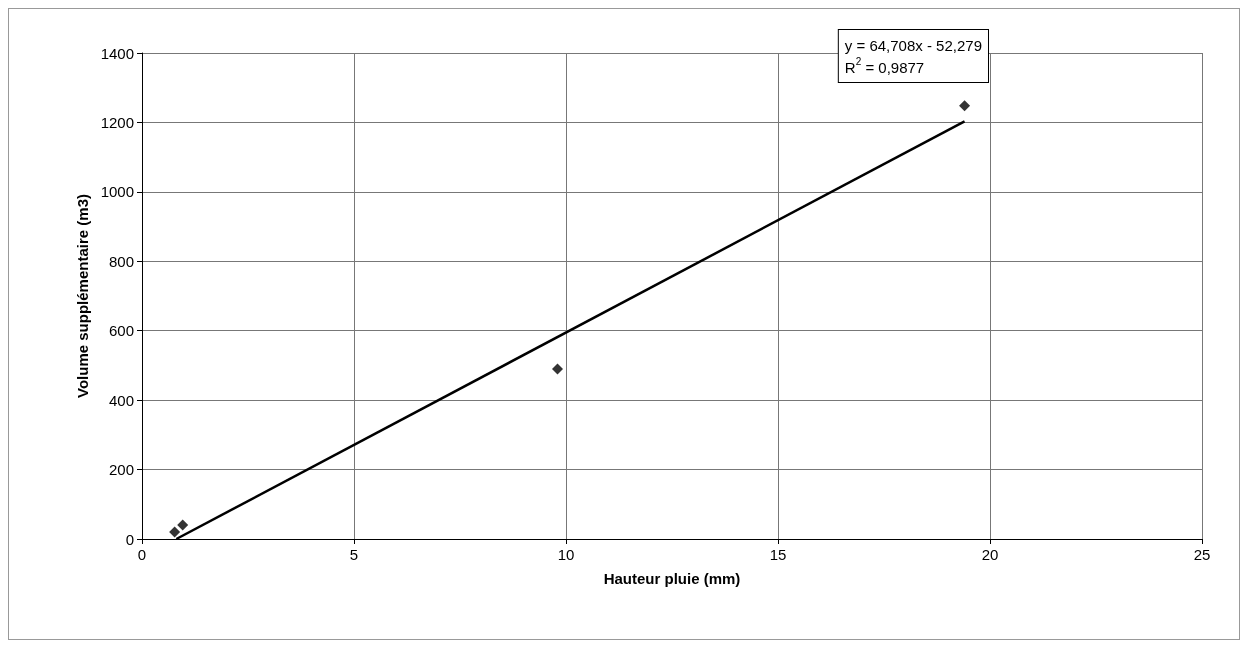 This screenshot has height=648, width=1248. Describe the element at coordinates (672, 578) in the screenshot. I see `x-axis-title: Hauteur pluie (mm)` at that location.